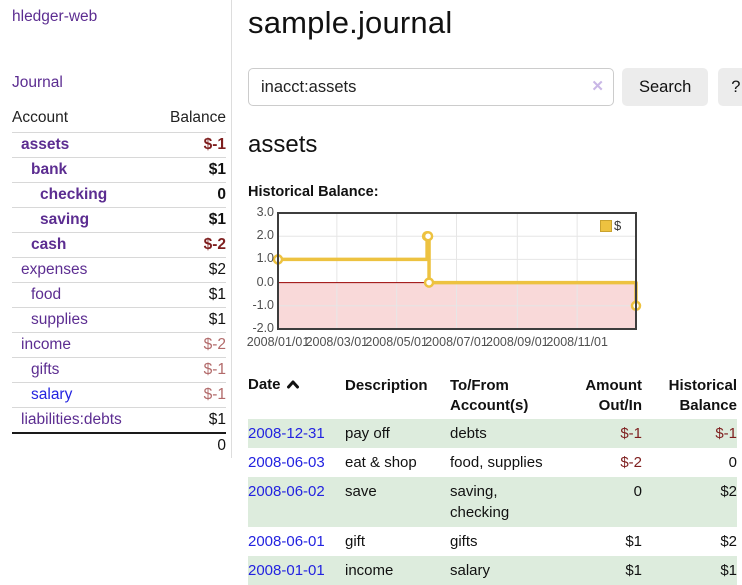 This screenshot has width=742, height=585. I want to click on account-link: cash, so click(49, 244).